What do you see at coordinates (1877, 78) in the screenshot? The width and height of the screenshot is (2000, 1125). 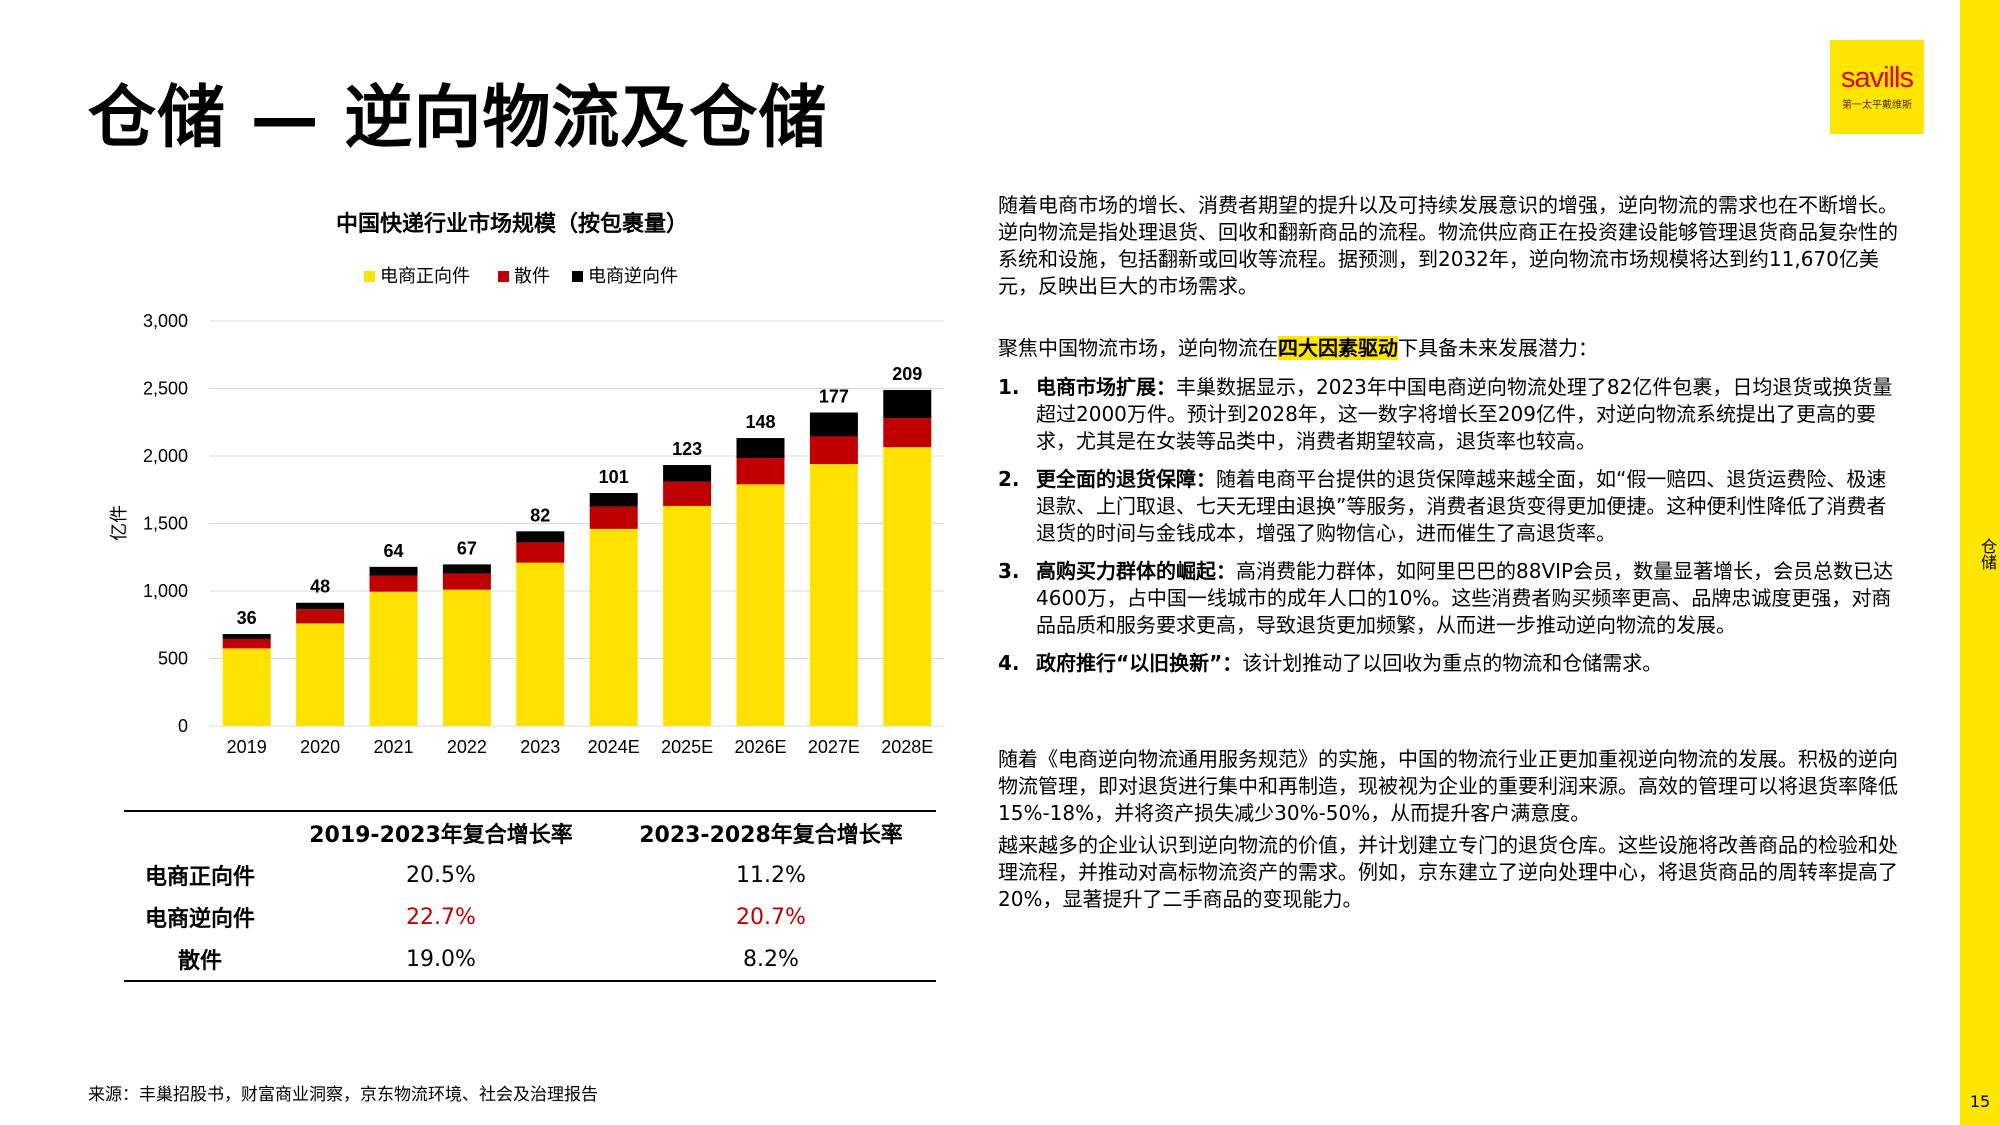 I see `logo-wordmark: savills` at bounding box center [1877, 78].